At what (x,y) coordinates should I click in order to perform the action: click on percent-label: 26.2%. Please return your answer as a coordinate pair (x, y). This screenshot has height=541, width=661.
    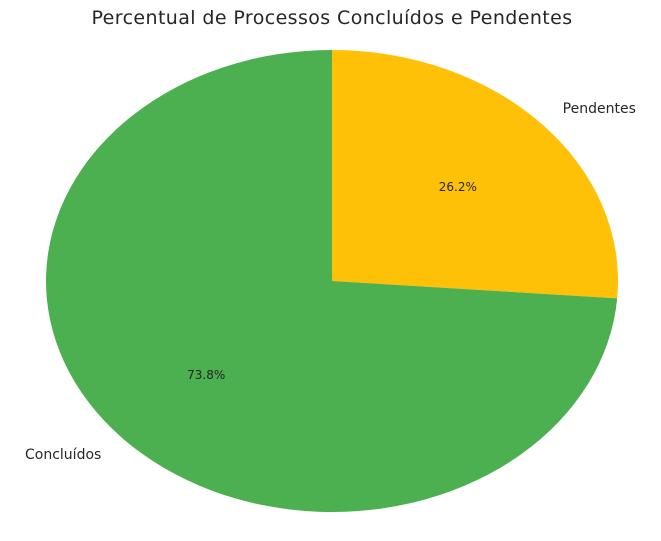
    Looking at the image, I should click on (458, 187).